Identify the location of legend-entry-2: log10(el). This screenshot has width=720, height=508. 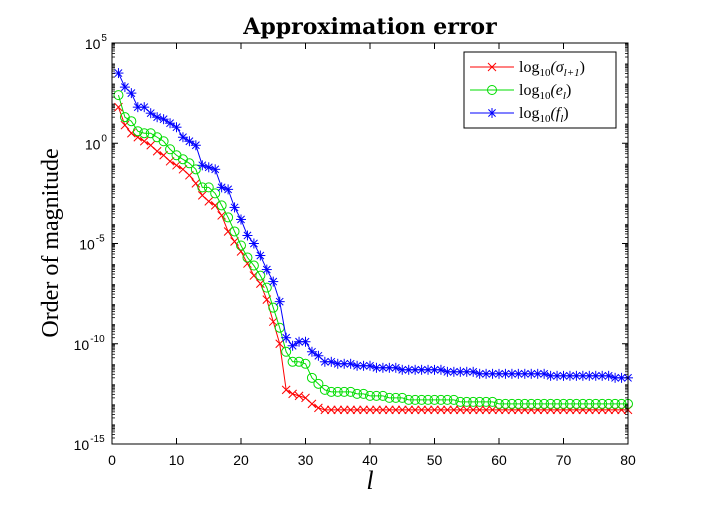
(520, 92).